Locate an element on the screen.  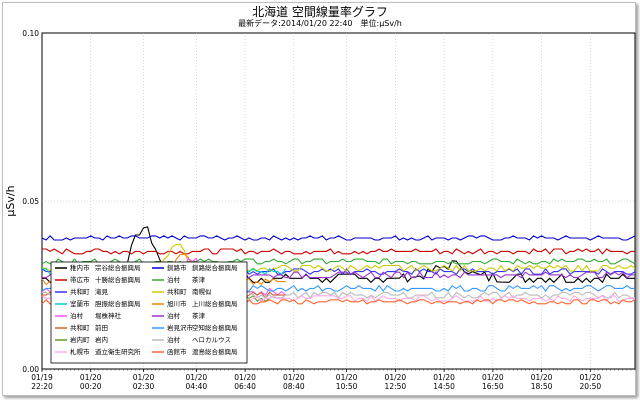
legend-entry-site: 前田 is located at coordinates (101, 327).